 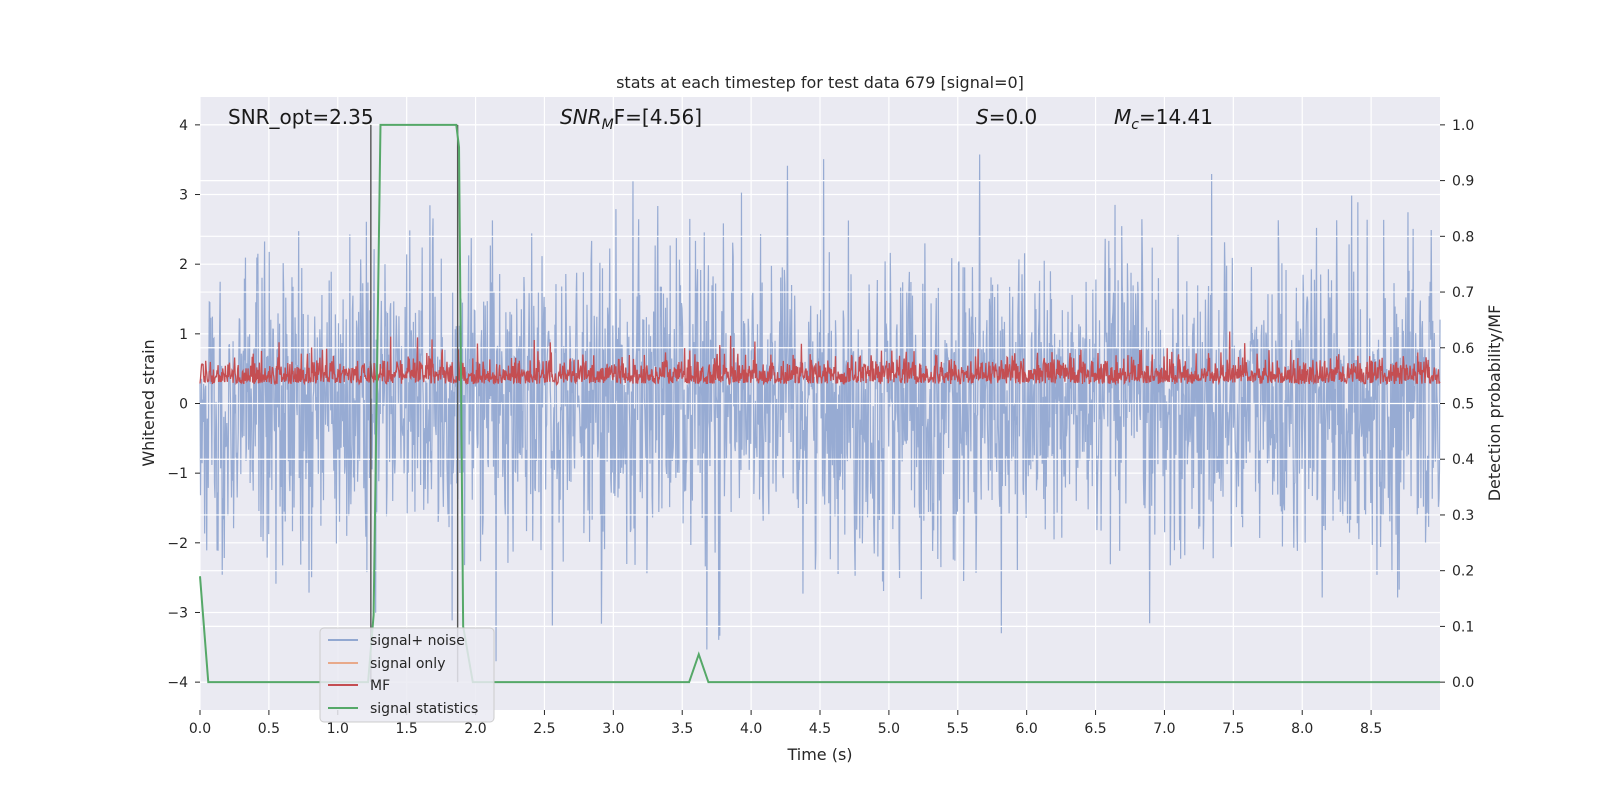 What do you see at coordinates (1463, 126) in the screenshot?
I see `y-right-tick-label: 1.0` at bounding box center [1463, 126].